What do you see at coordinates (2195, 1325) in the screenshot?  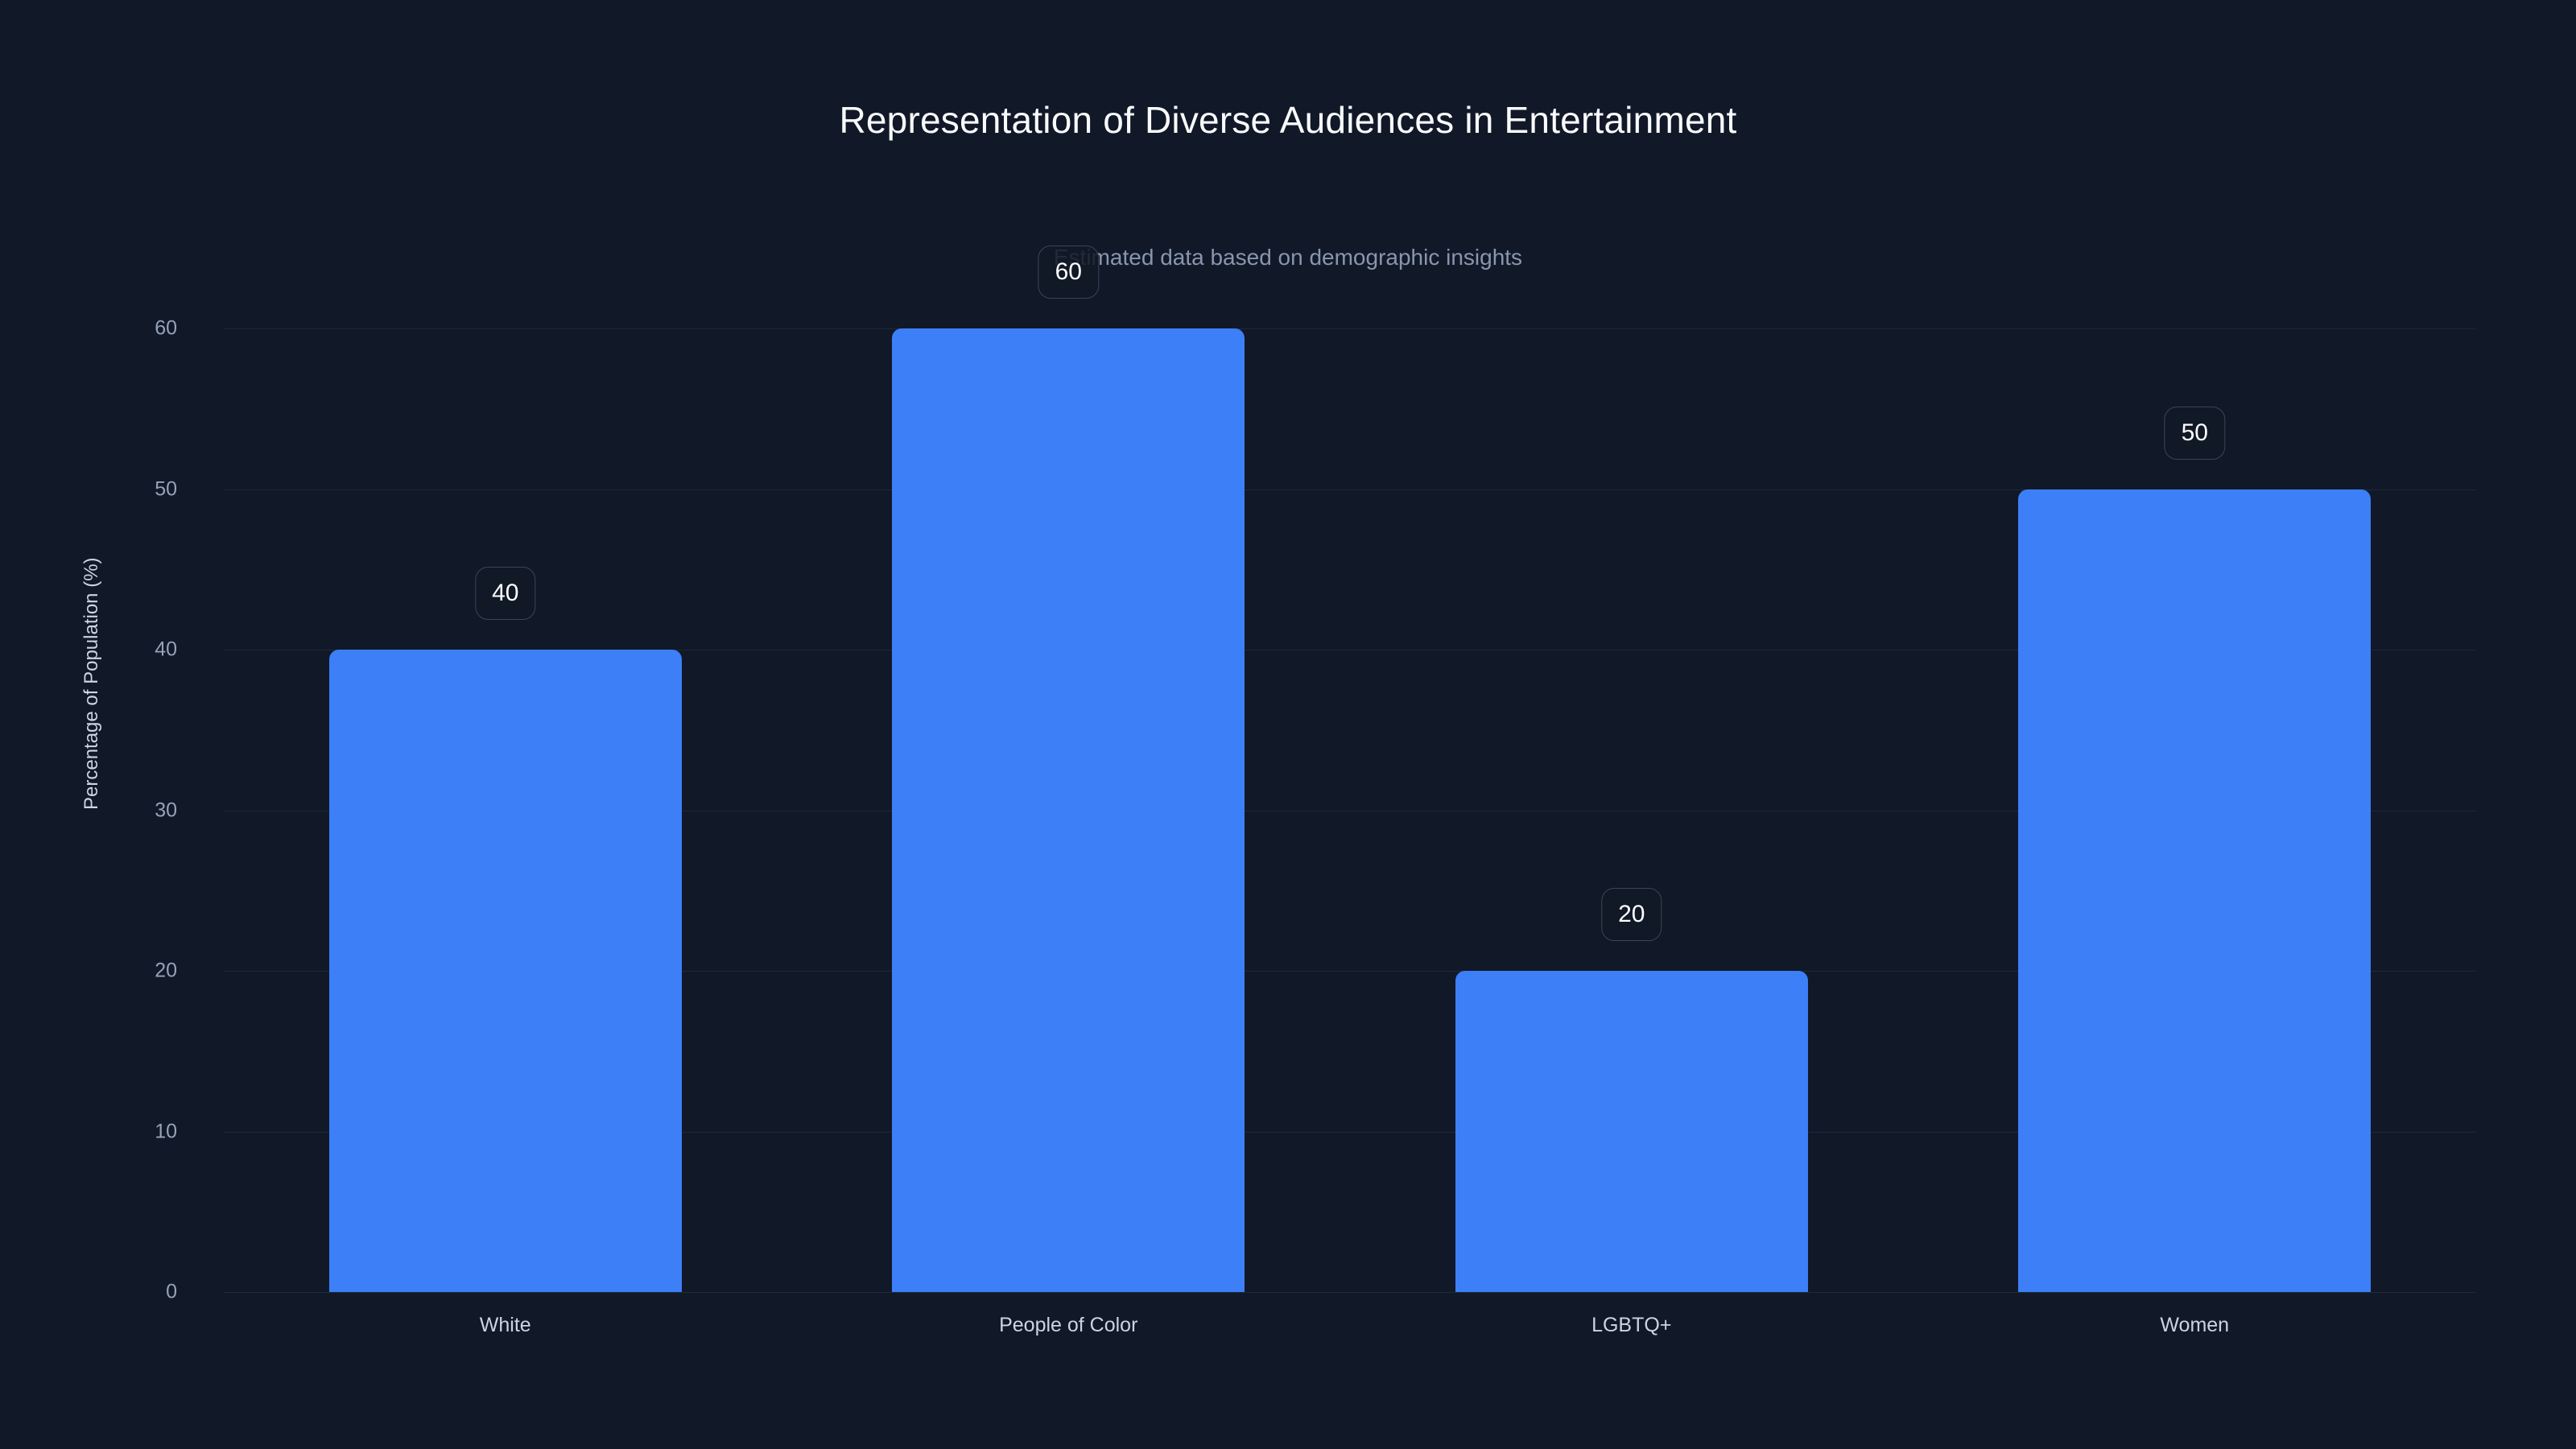 I see `x-axis-tick-label: Women` at bounding box center [2195, 1325].